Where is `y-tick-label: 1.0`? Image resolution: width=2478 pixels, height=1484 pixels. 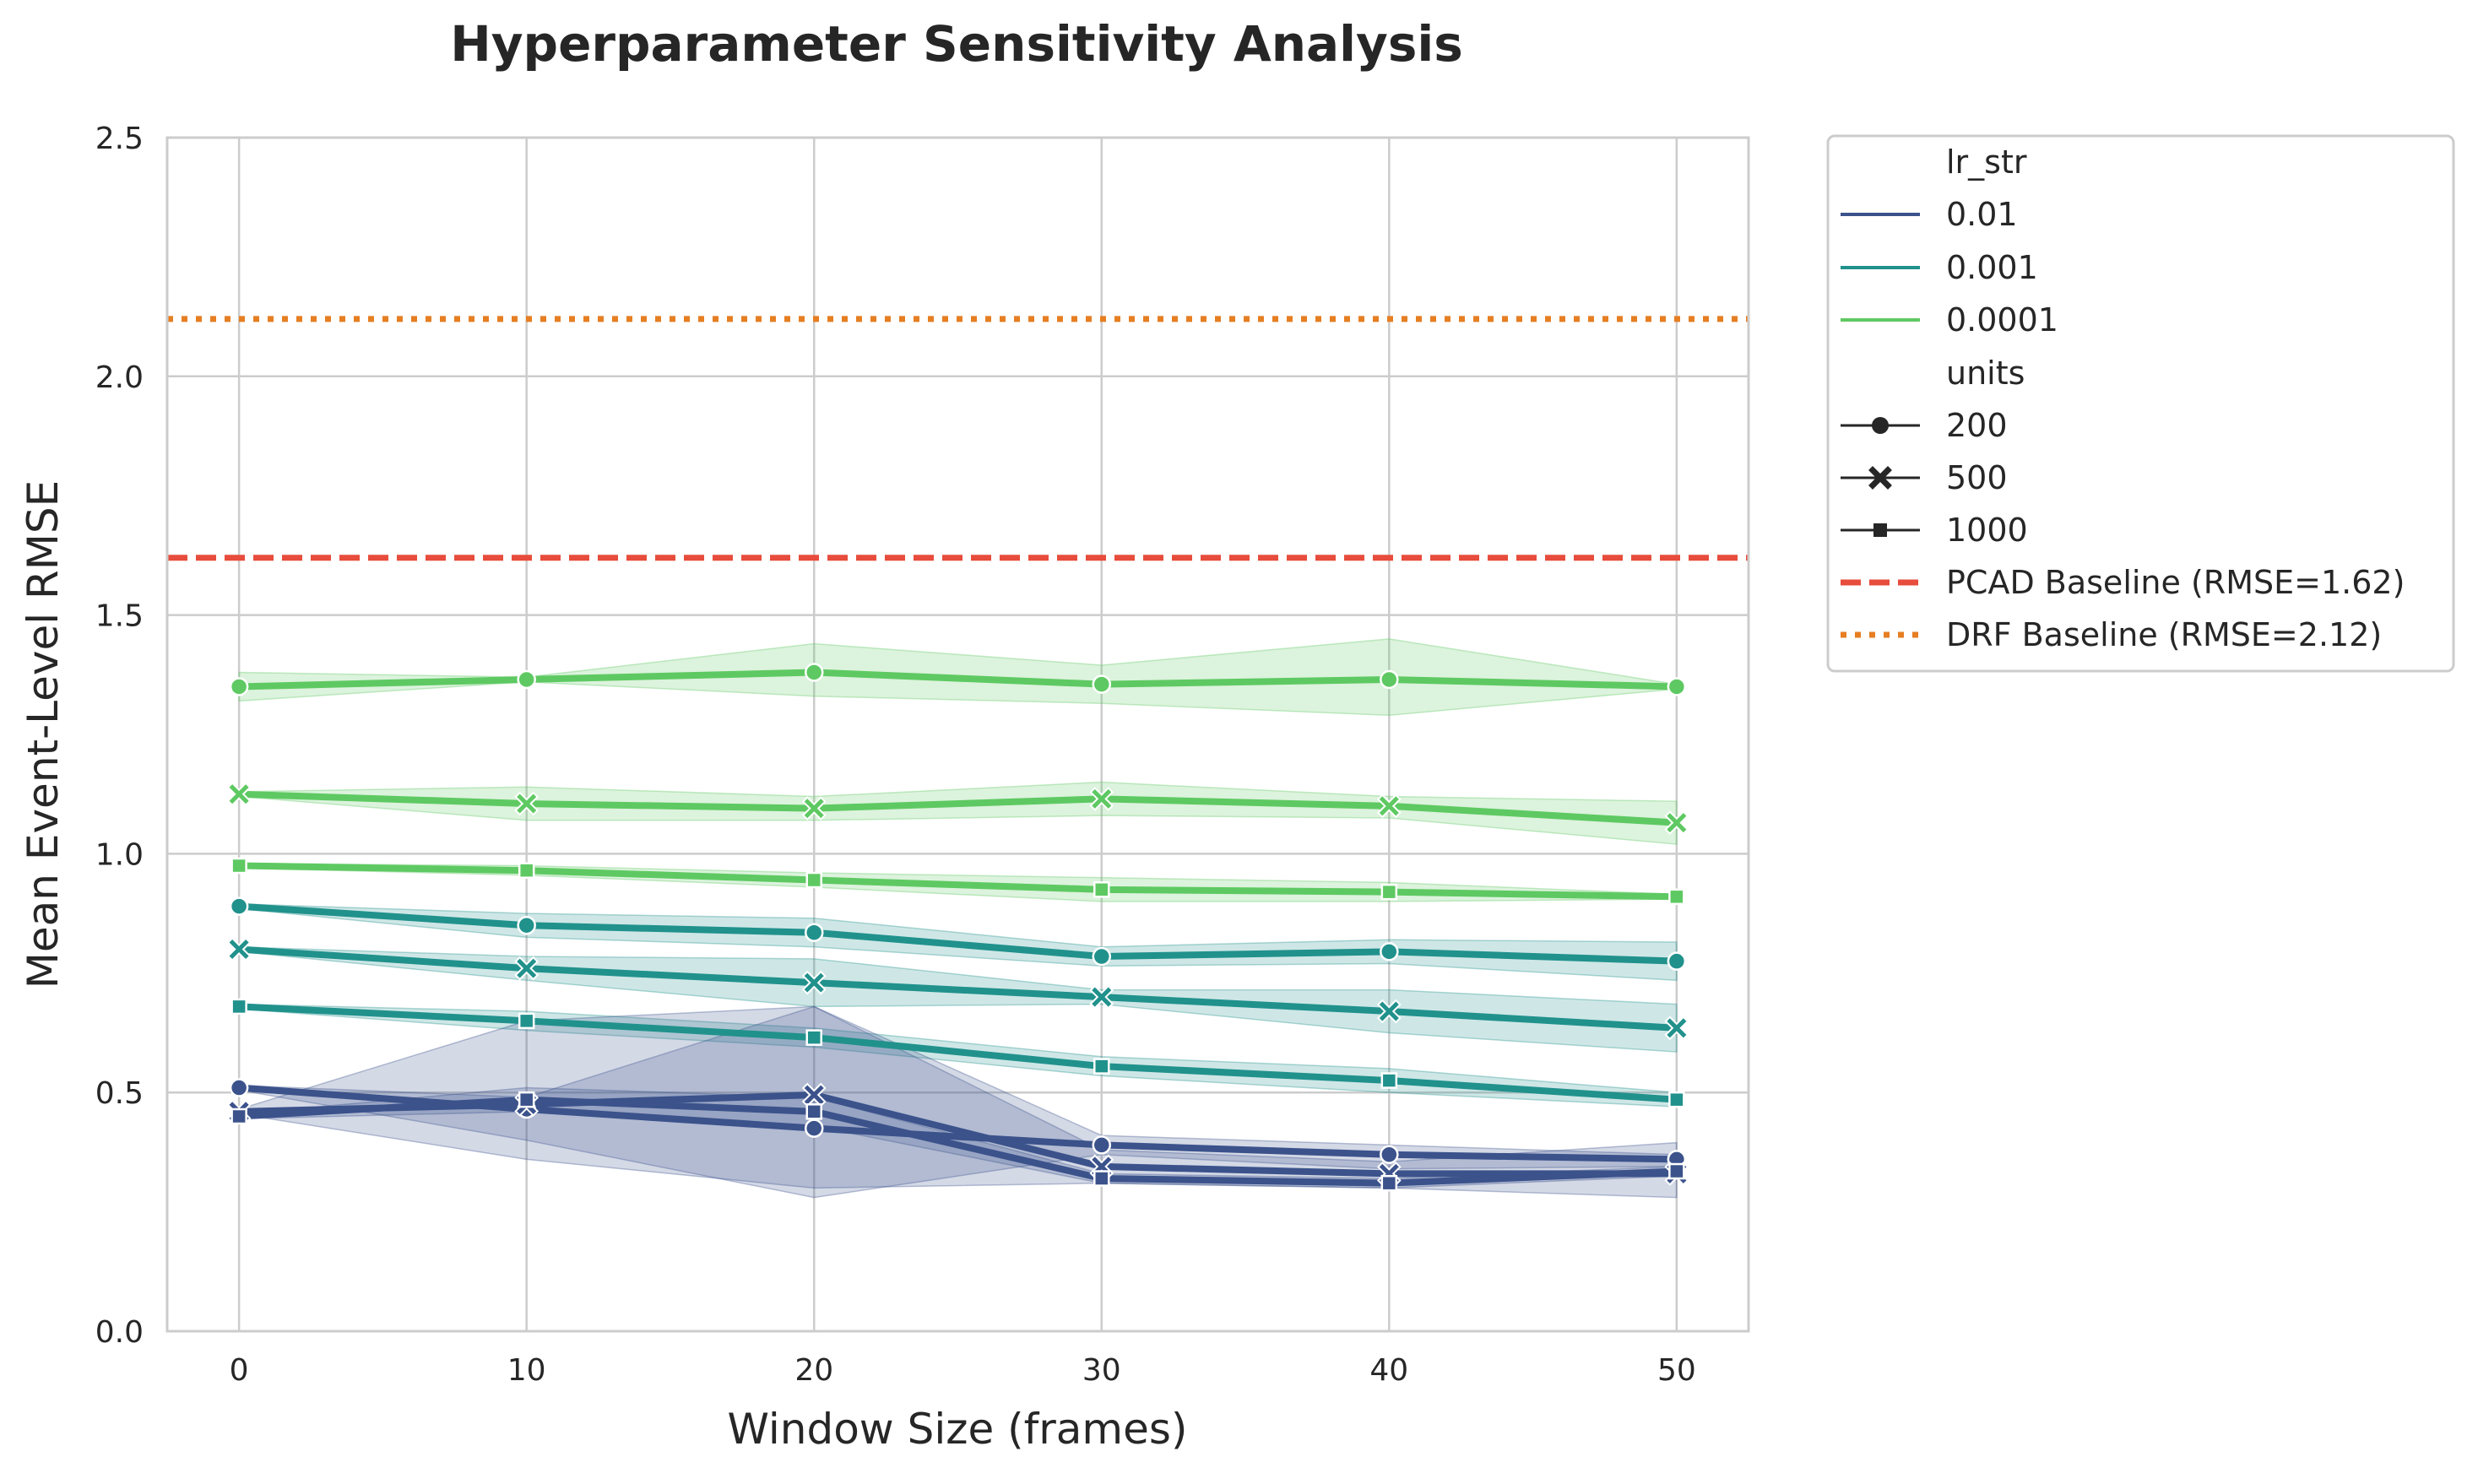 y-tick-label: 1.0 is located at coordinates (119, 854).